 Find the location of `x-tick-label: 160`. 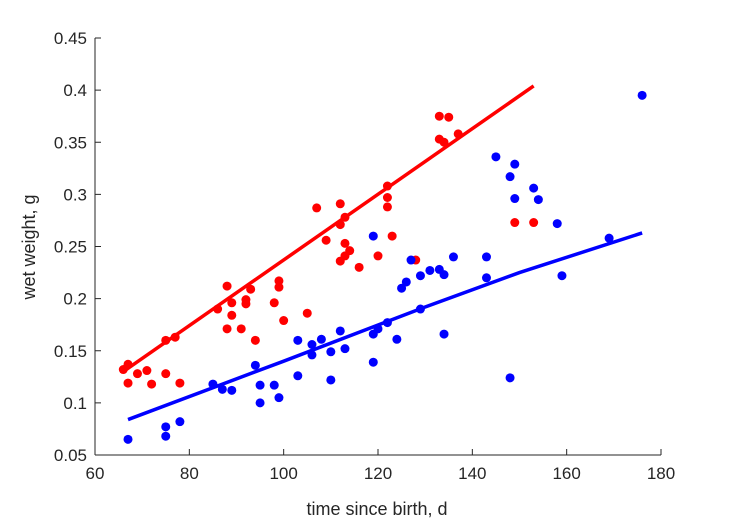

x-tick-label: 160 is located at coordinates (566, 473).